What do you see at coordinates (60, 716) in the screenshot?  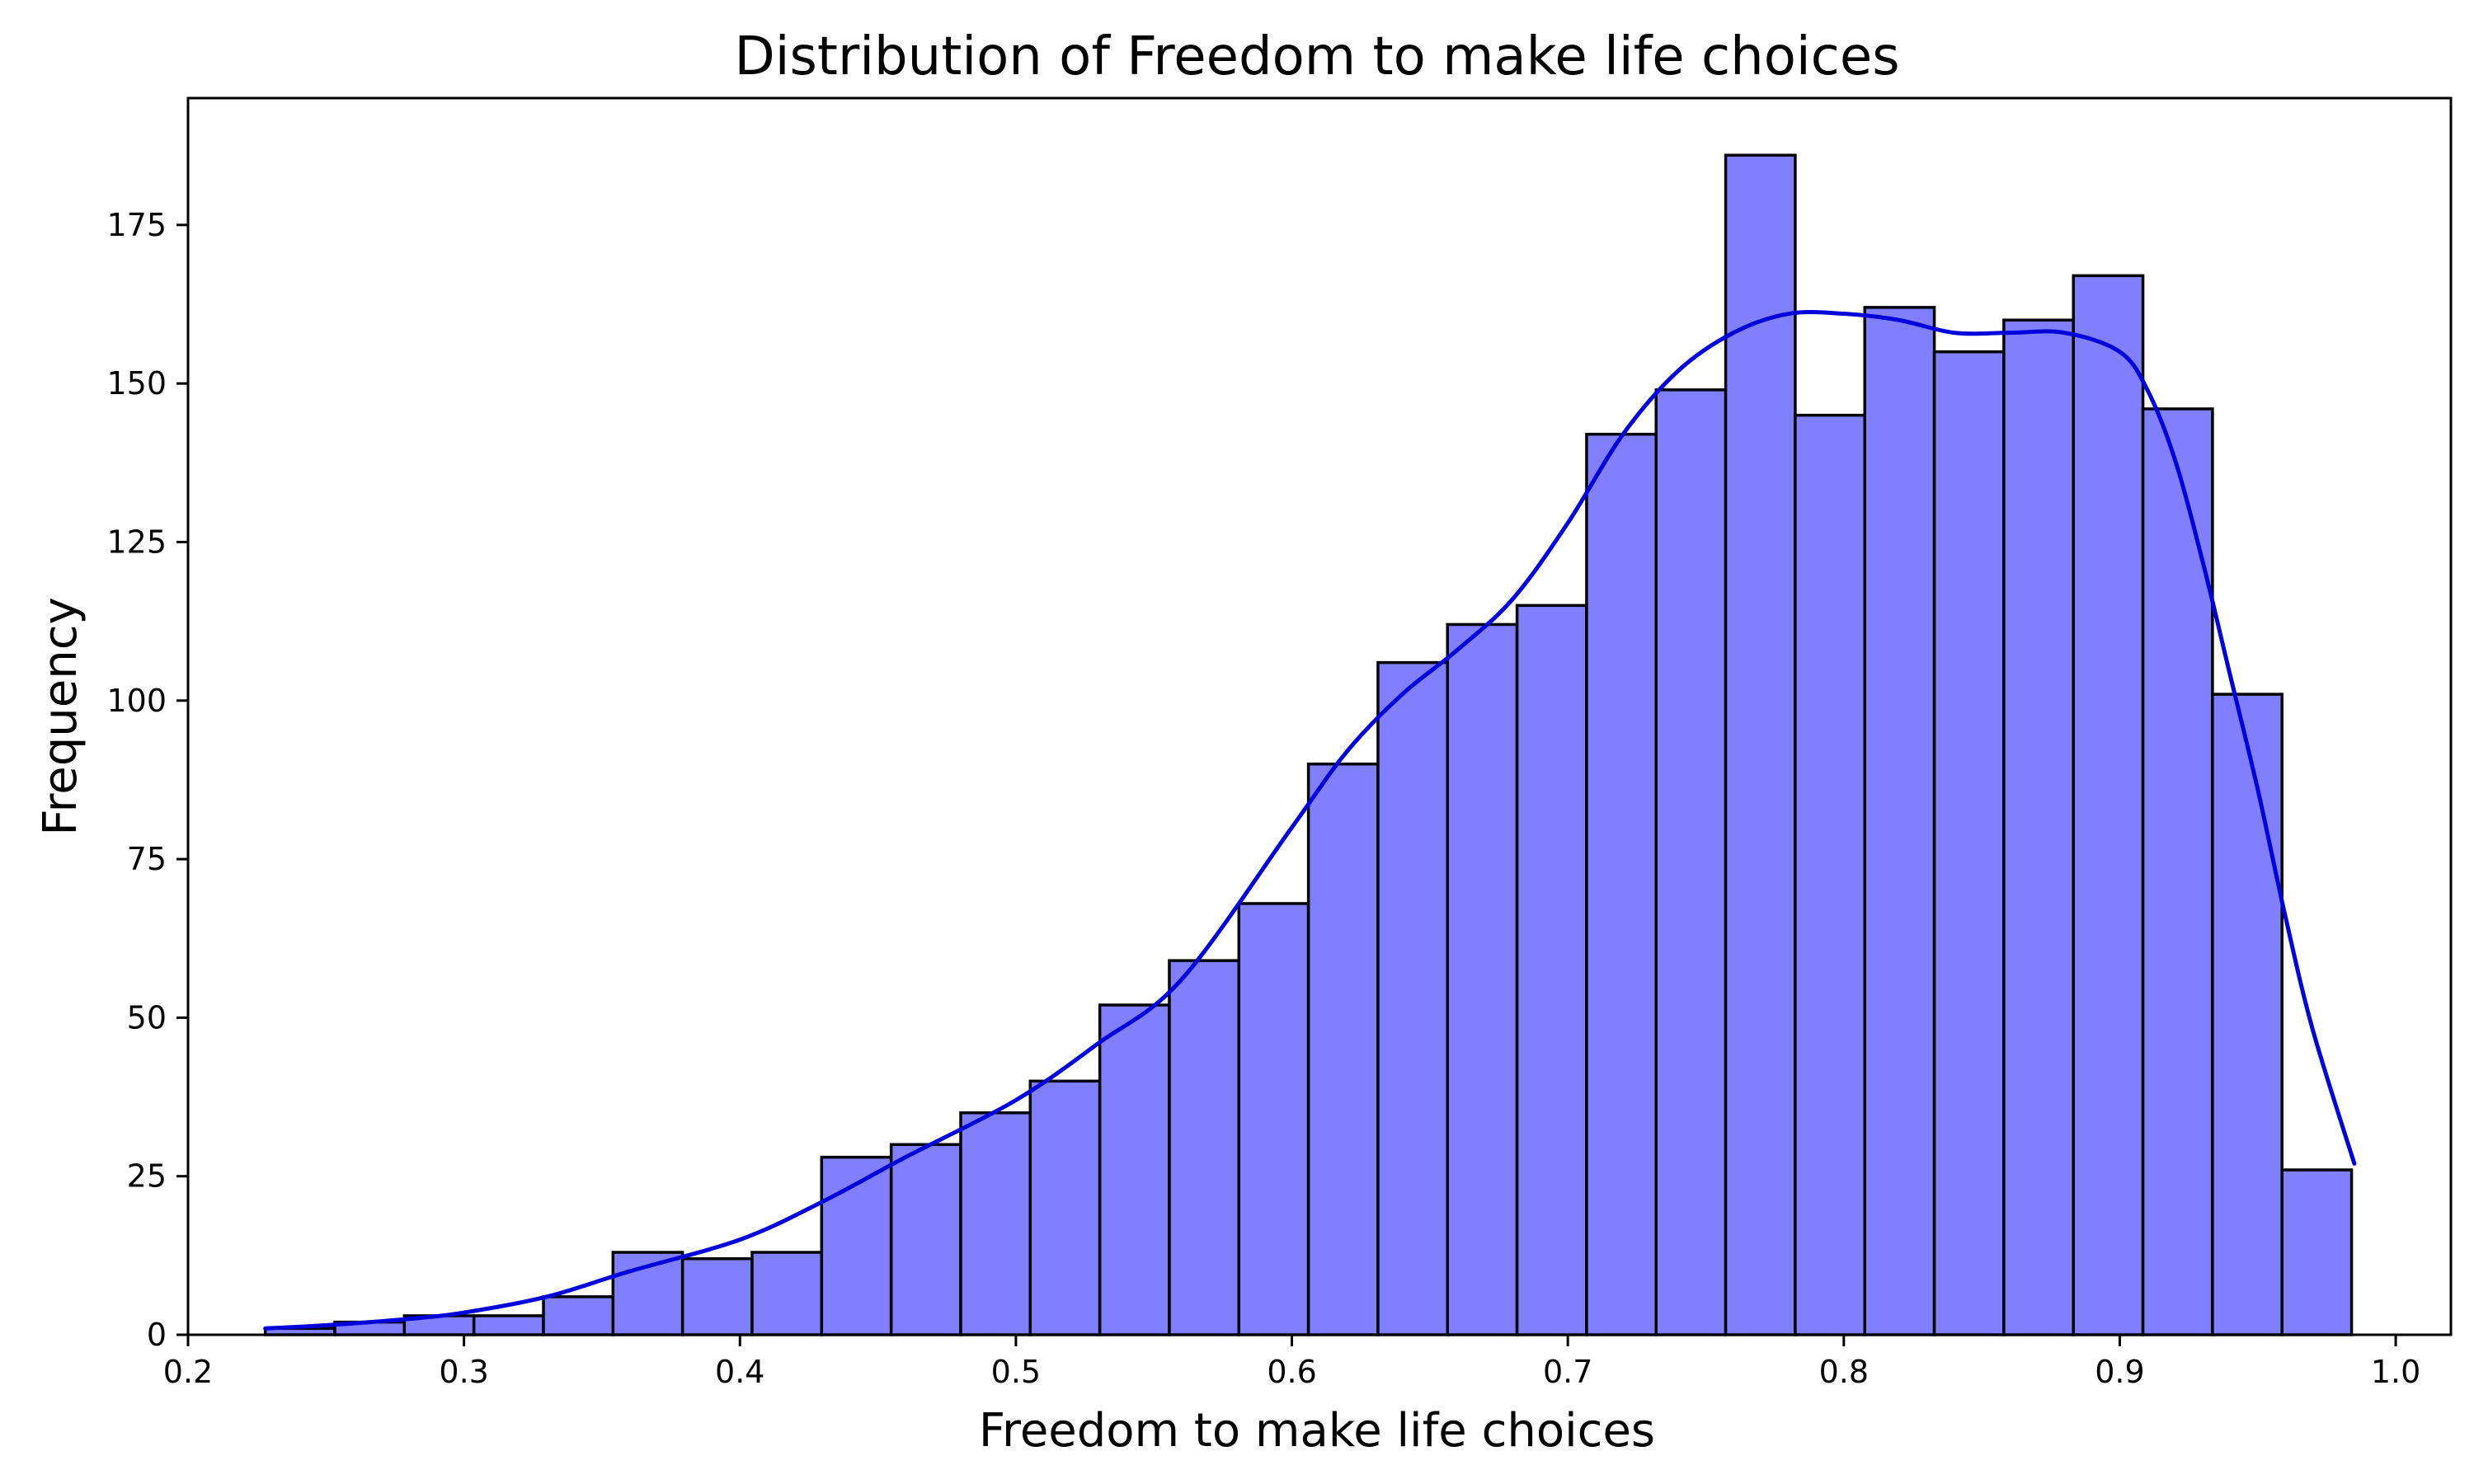 I see `y-axis-label: Frequency` at bounding box center [60, 716].